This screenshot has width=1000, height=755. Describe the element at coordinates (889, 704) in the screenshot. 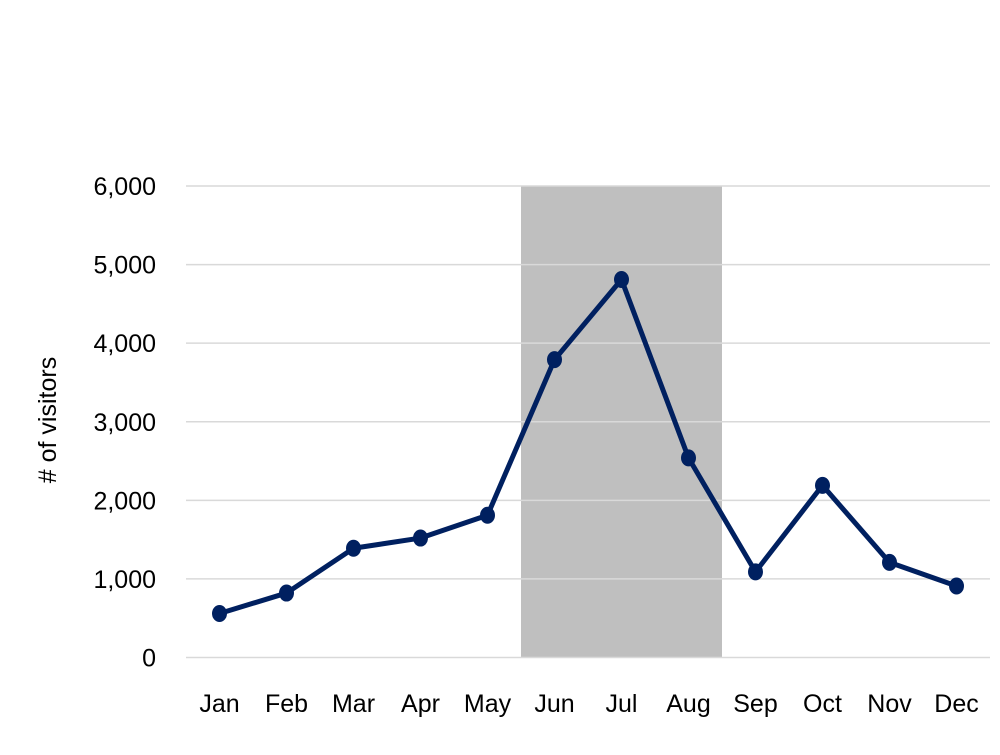

I see `x-tick-label: Nov` at that location.